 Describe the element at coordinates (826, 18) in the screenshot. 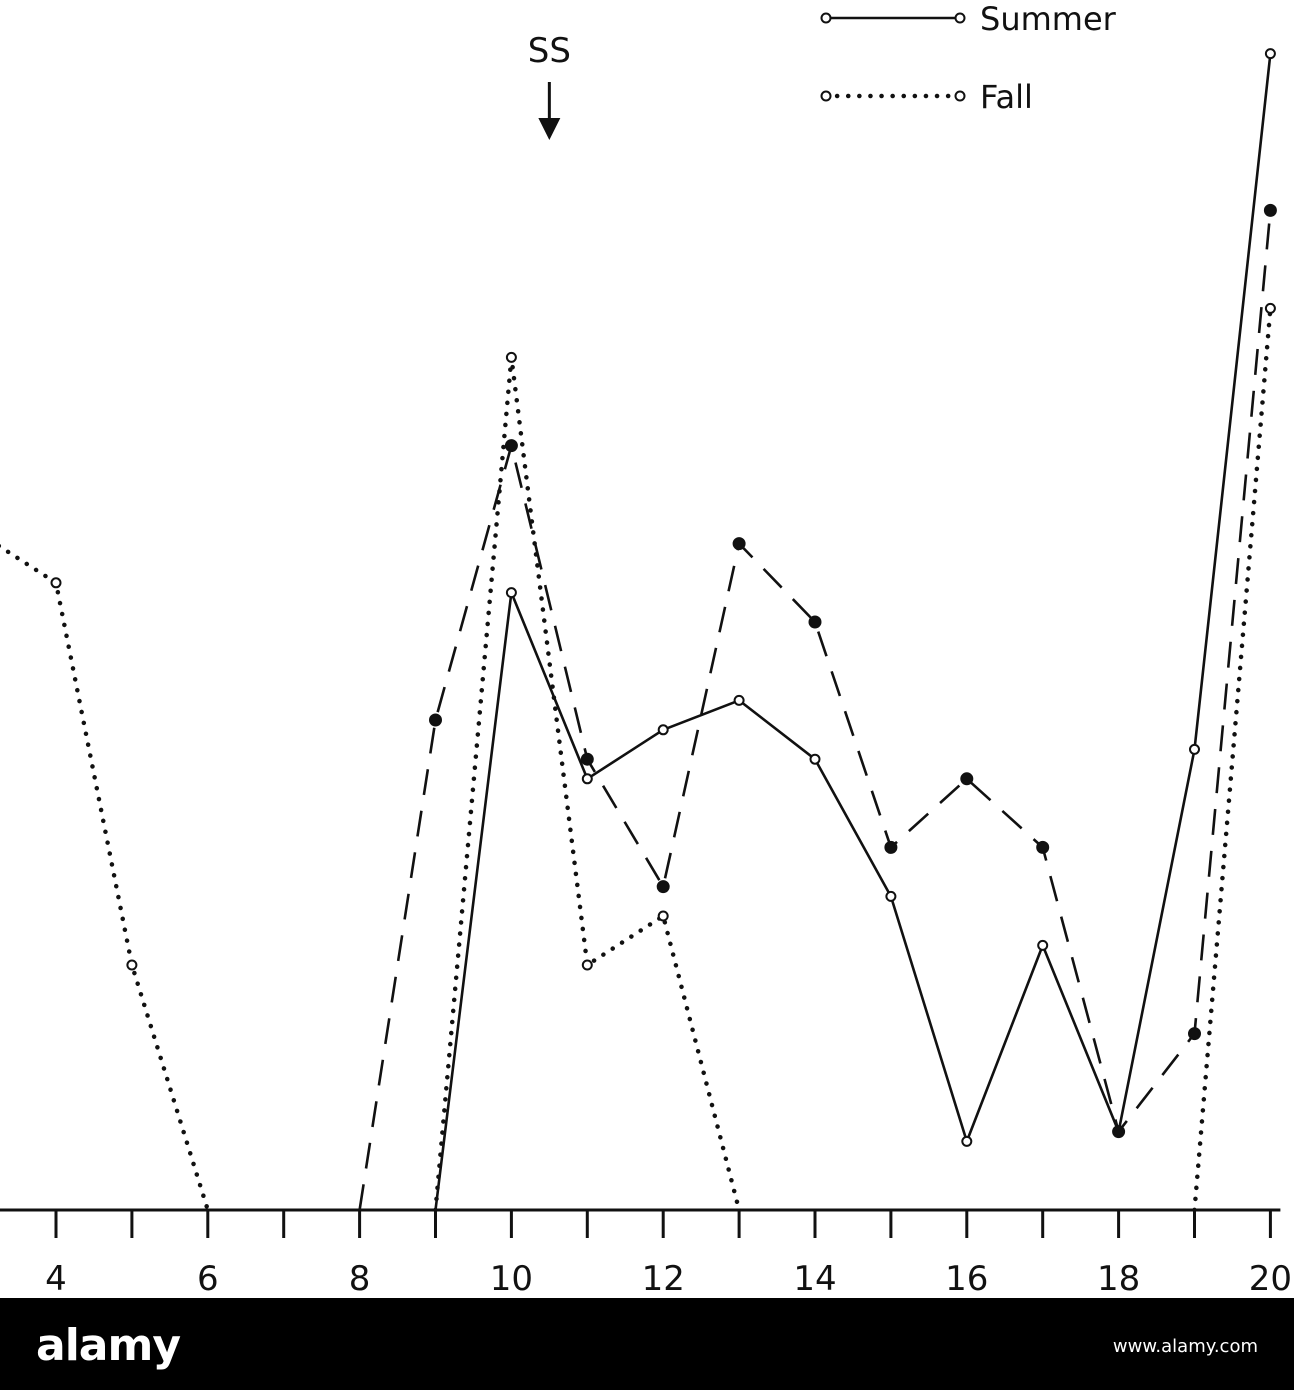

I see `legend-marker-start-solid` at that location.